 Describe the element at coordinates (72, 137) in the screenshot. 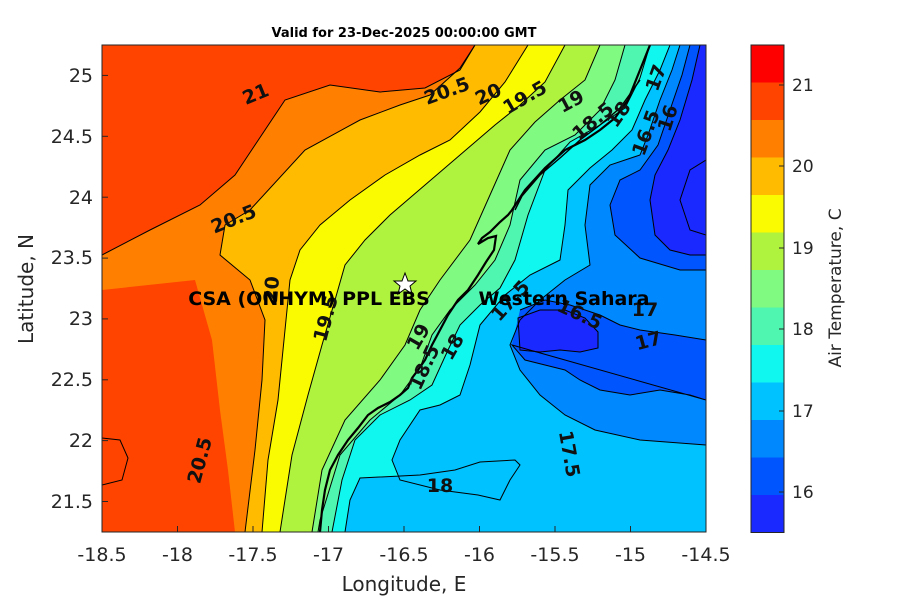

I see `y-tick-label: 24.5` at that location.